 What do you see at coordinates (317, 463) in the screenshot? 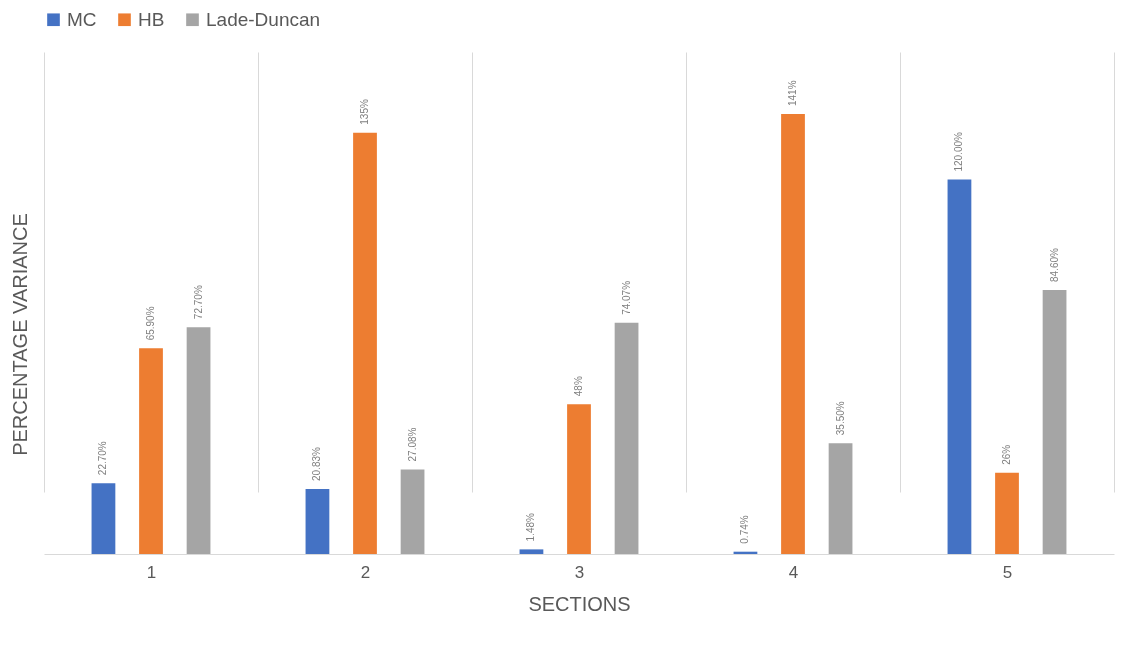
I see `data-label: 20.83%` at bounding box center [317, 463].